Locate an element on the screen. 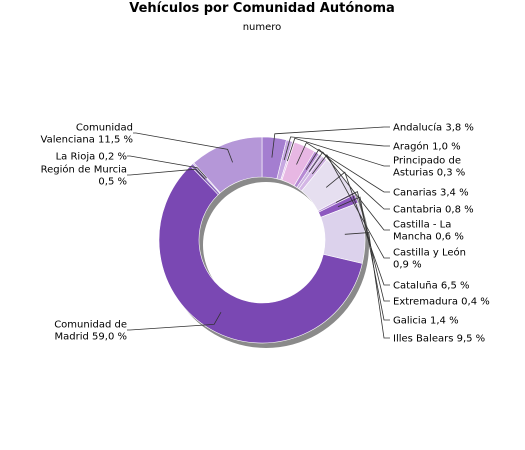 The image size is (525, 450). label-castilla-la-mancha: Castilla - La Mancha 0,6 % is located at coordinates (428, 231).